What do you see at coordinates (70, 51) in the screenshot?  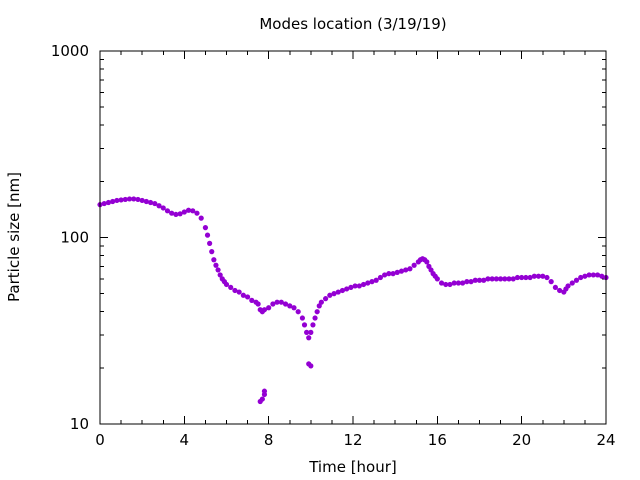 I see `y-tick-label: 1000` at bounding box center [70, 51].